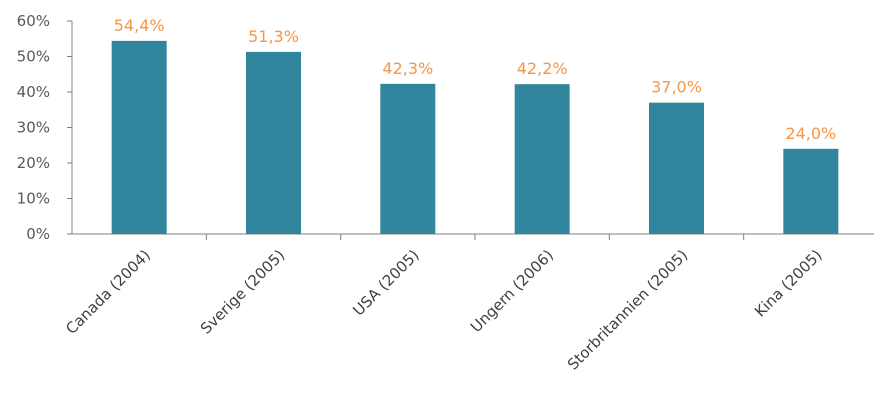 The height and width of the screenshot is (398, 874). I want to click on data-label: 37,0%, so click(676, 87).